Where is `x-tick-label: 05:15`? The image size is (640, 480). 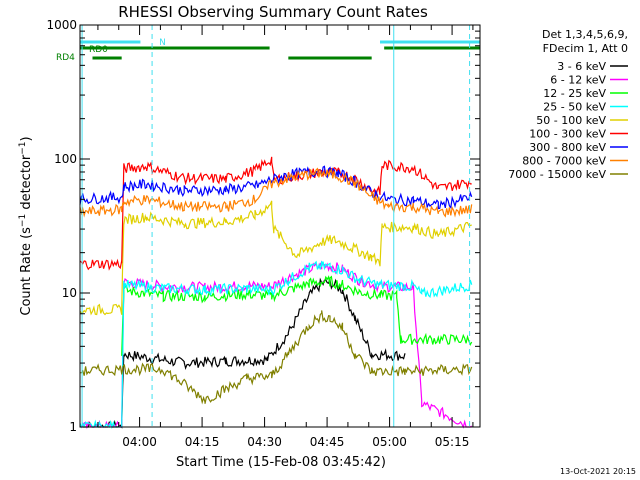 x-tick-label: 05:15 is located at coordinates (452, 442).